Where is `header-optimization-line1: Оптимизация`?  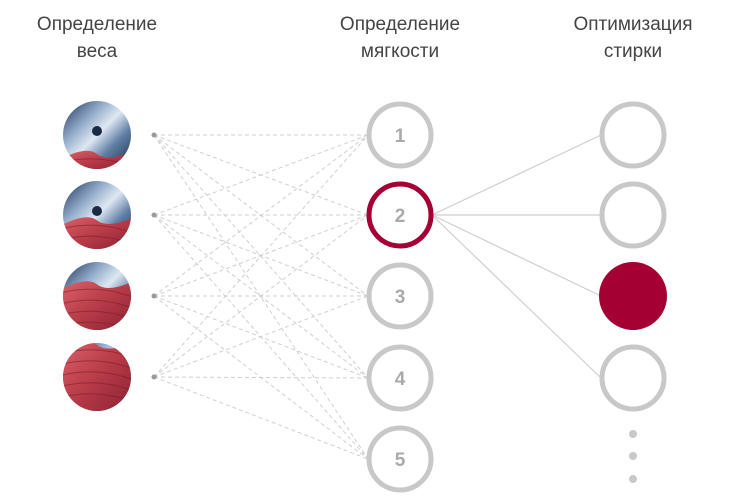 header-optimization-line1: Оптимизация is located at coordinates (632, 24).